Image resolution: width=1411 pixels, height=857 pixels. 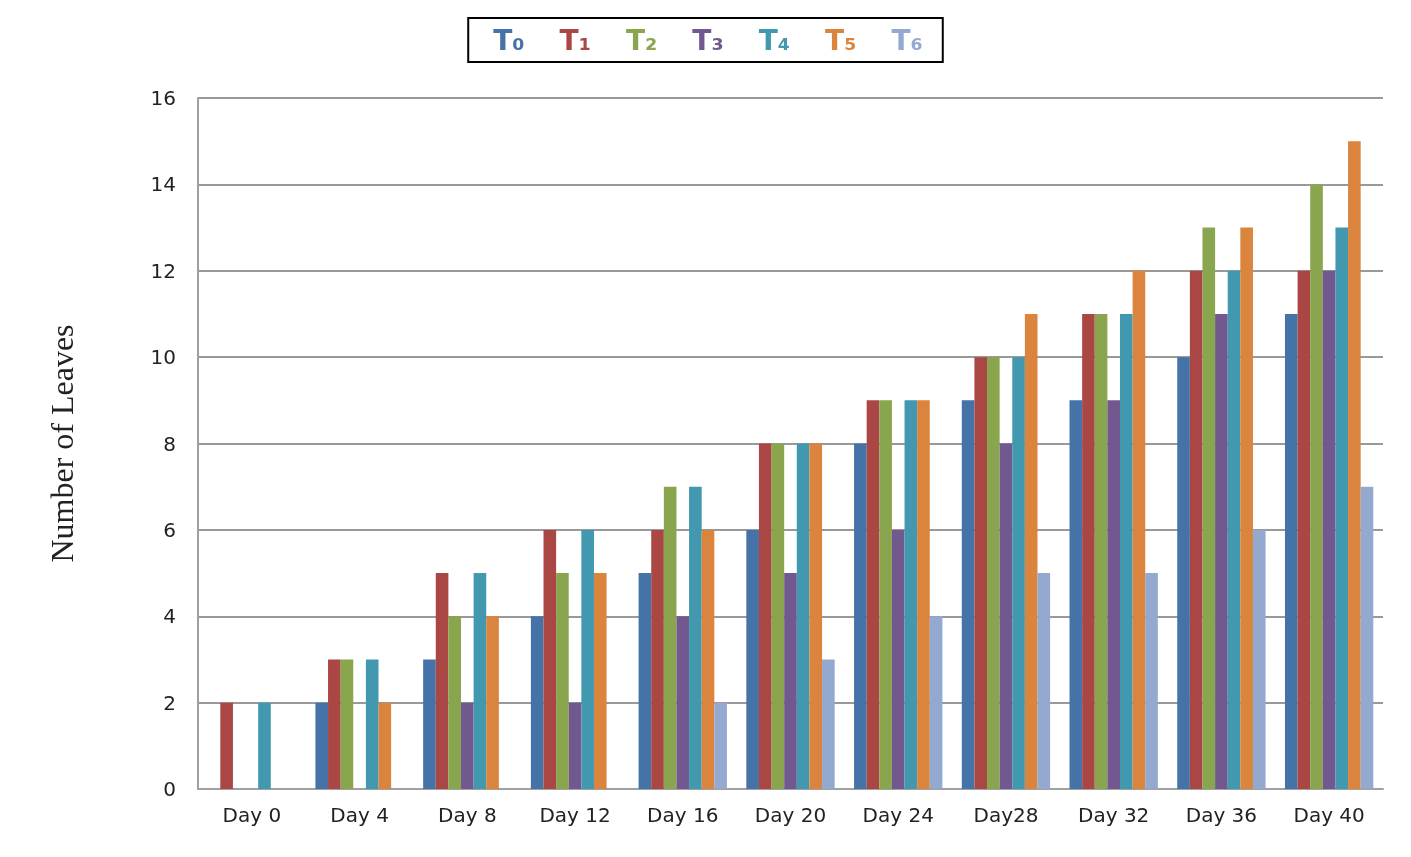 What do you see at coordinates (163, 98) in the screenshot?
I see `y-tick-label: 16` at bounding box center [163, 98].